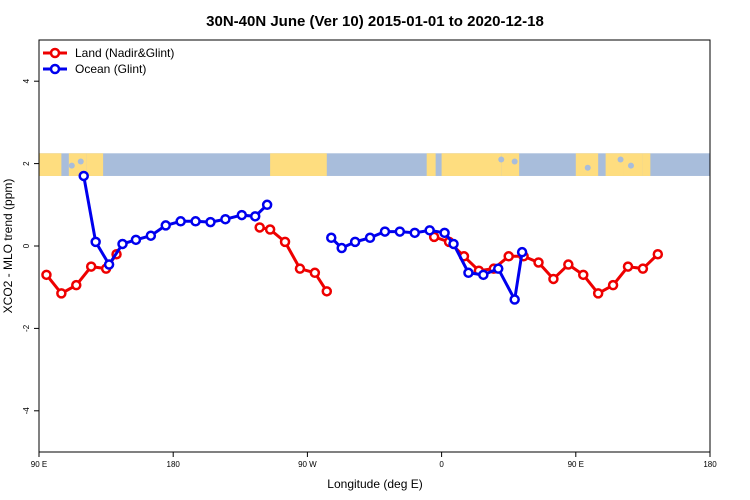  Describe the element at coordinates (108, 61) in the screenshot. I see `legend: Land (Nadir&Glint) Ocean (Glint)` at that location.